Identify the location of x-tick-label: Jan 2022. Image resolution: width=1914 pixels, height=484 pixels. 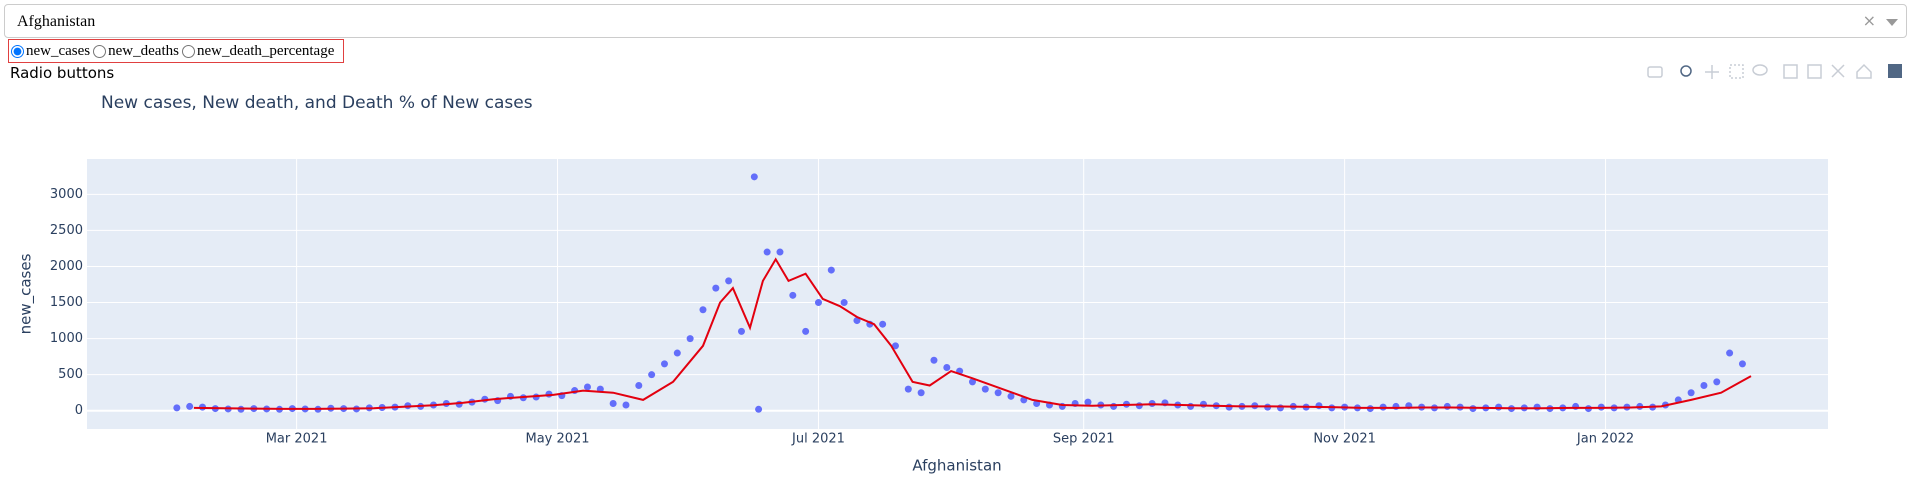
(1605, 439).